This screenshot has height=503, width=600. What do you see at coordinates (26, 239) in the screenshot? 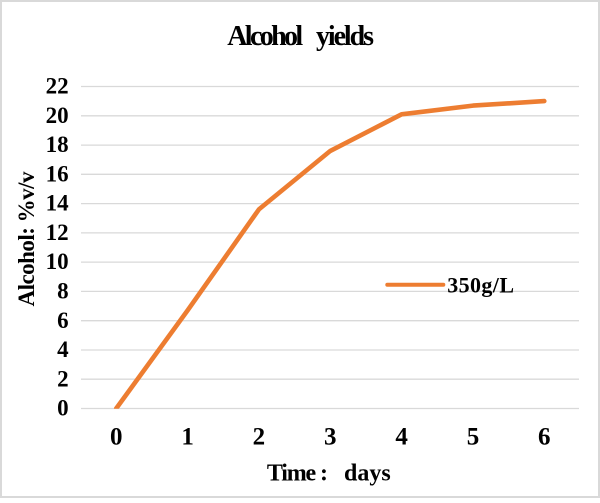
I see `svg-text: Alcohol: %v/v` at bounding box center [26, 239].